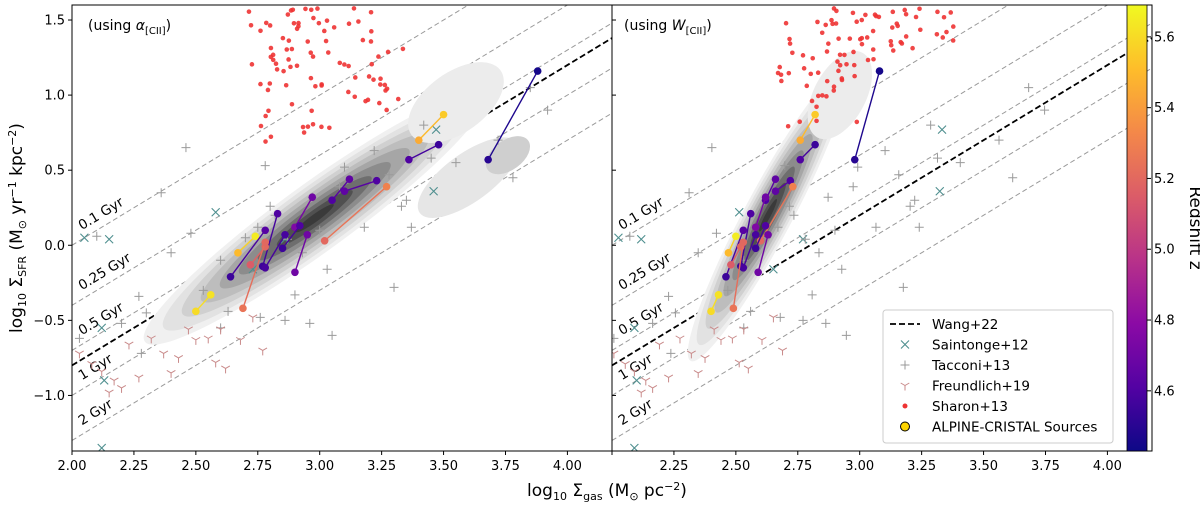 This screenshot has width=1200, height=513. What do you see at coordinates (1164, 250) in the screenshot?
I see `colorbar-tick-label: 5.0` at bounding box center [1164, 250].